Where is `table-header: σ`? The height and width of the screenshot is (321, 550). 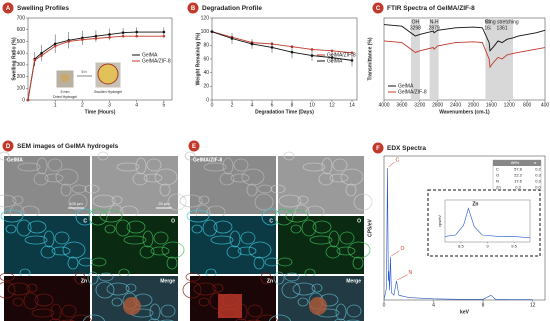 table-header: σ is located at coordinates (535, 162).